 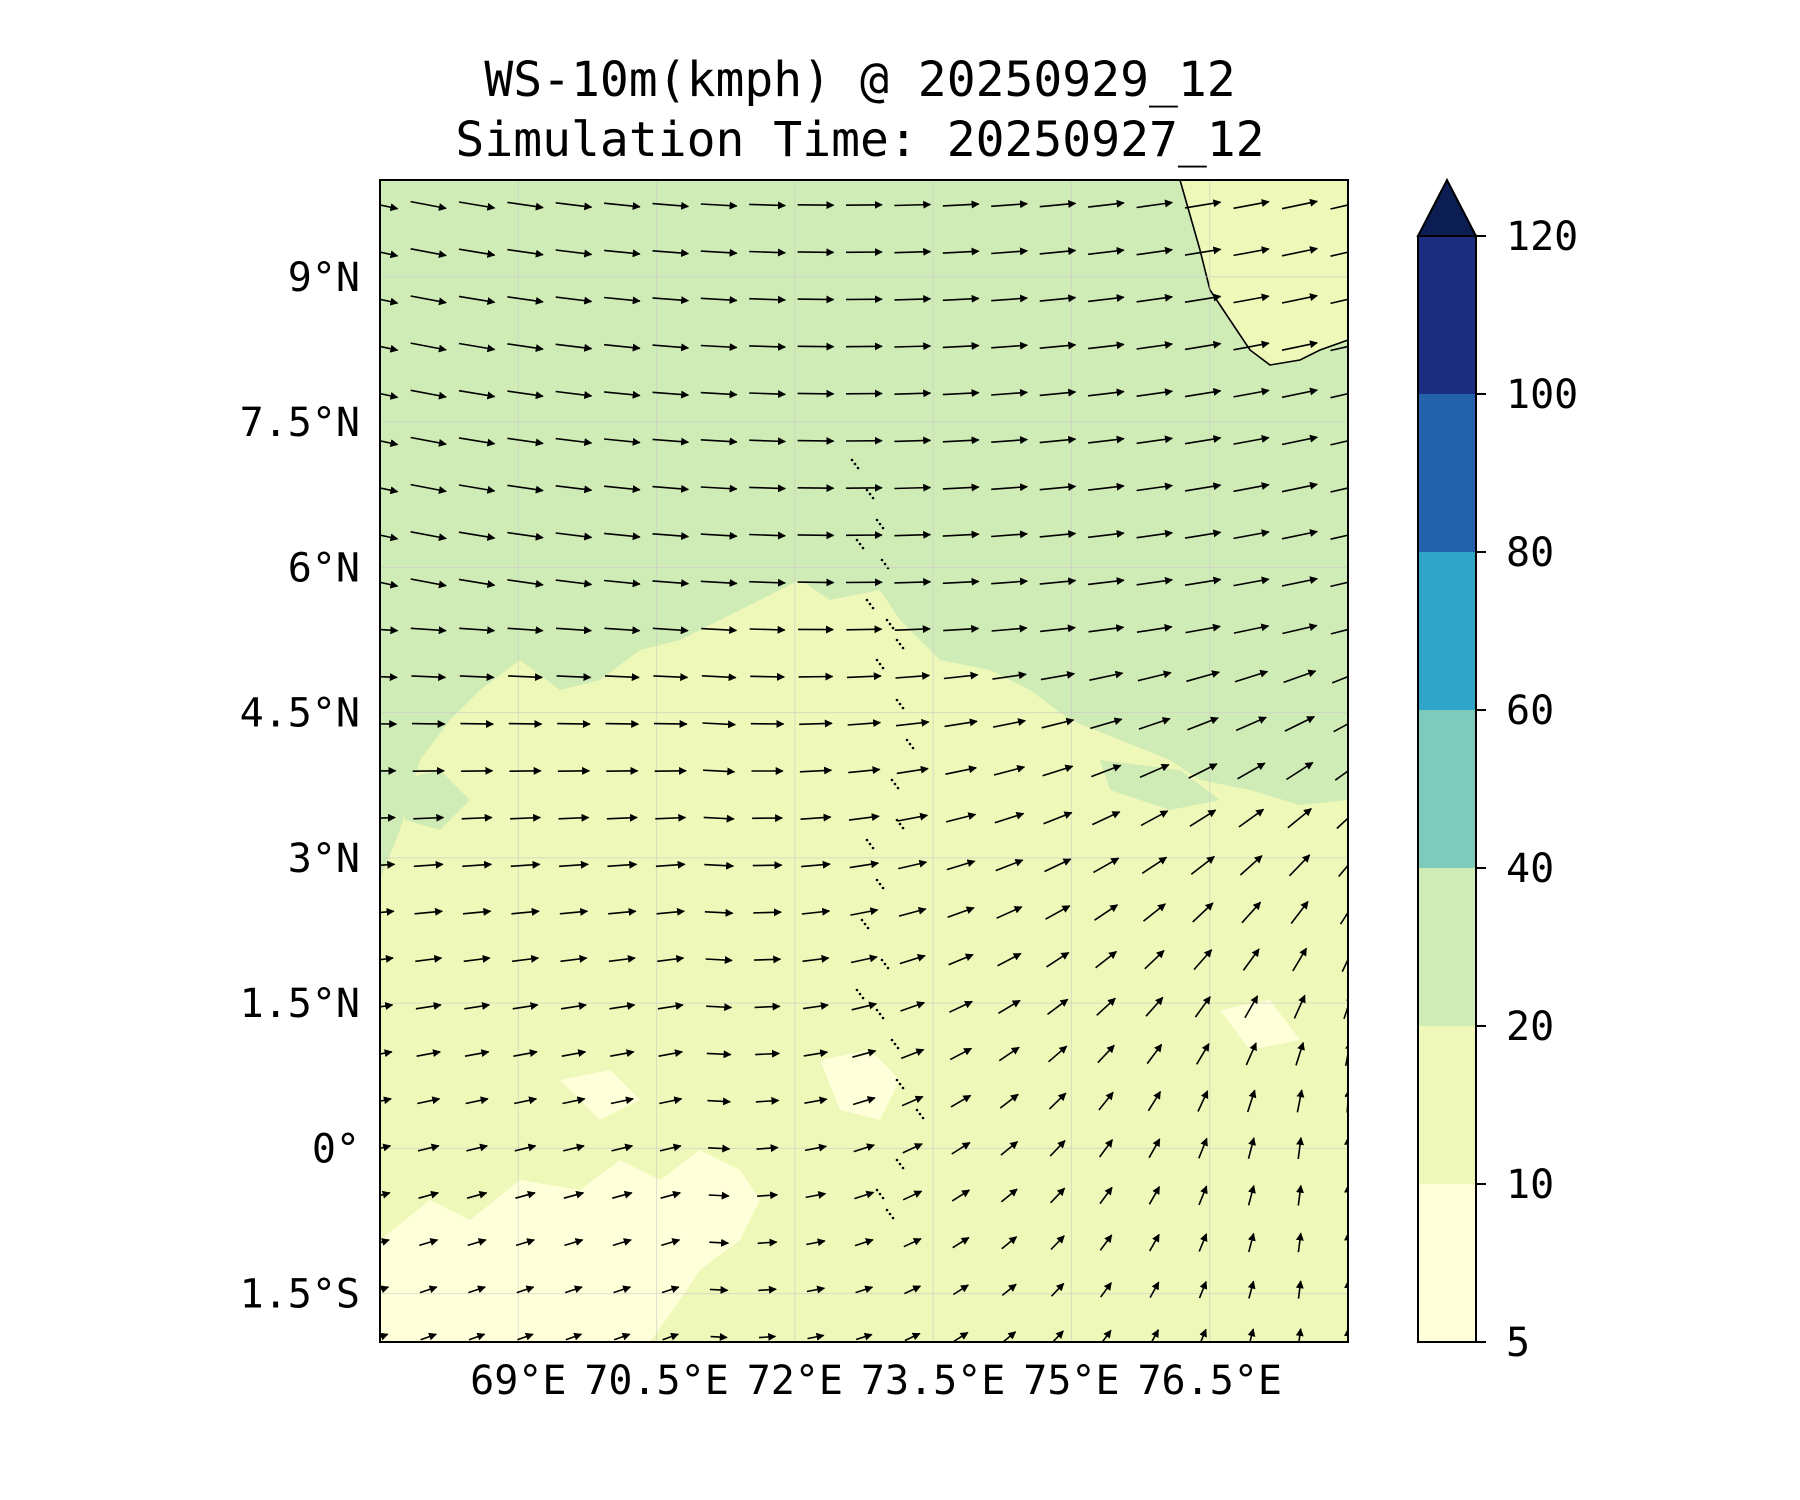 What do you see at coordinates (324, 278) in the screenshot?
I see `lat-tick-label: 9°N` at bounding box center [324, 278].